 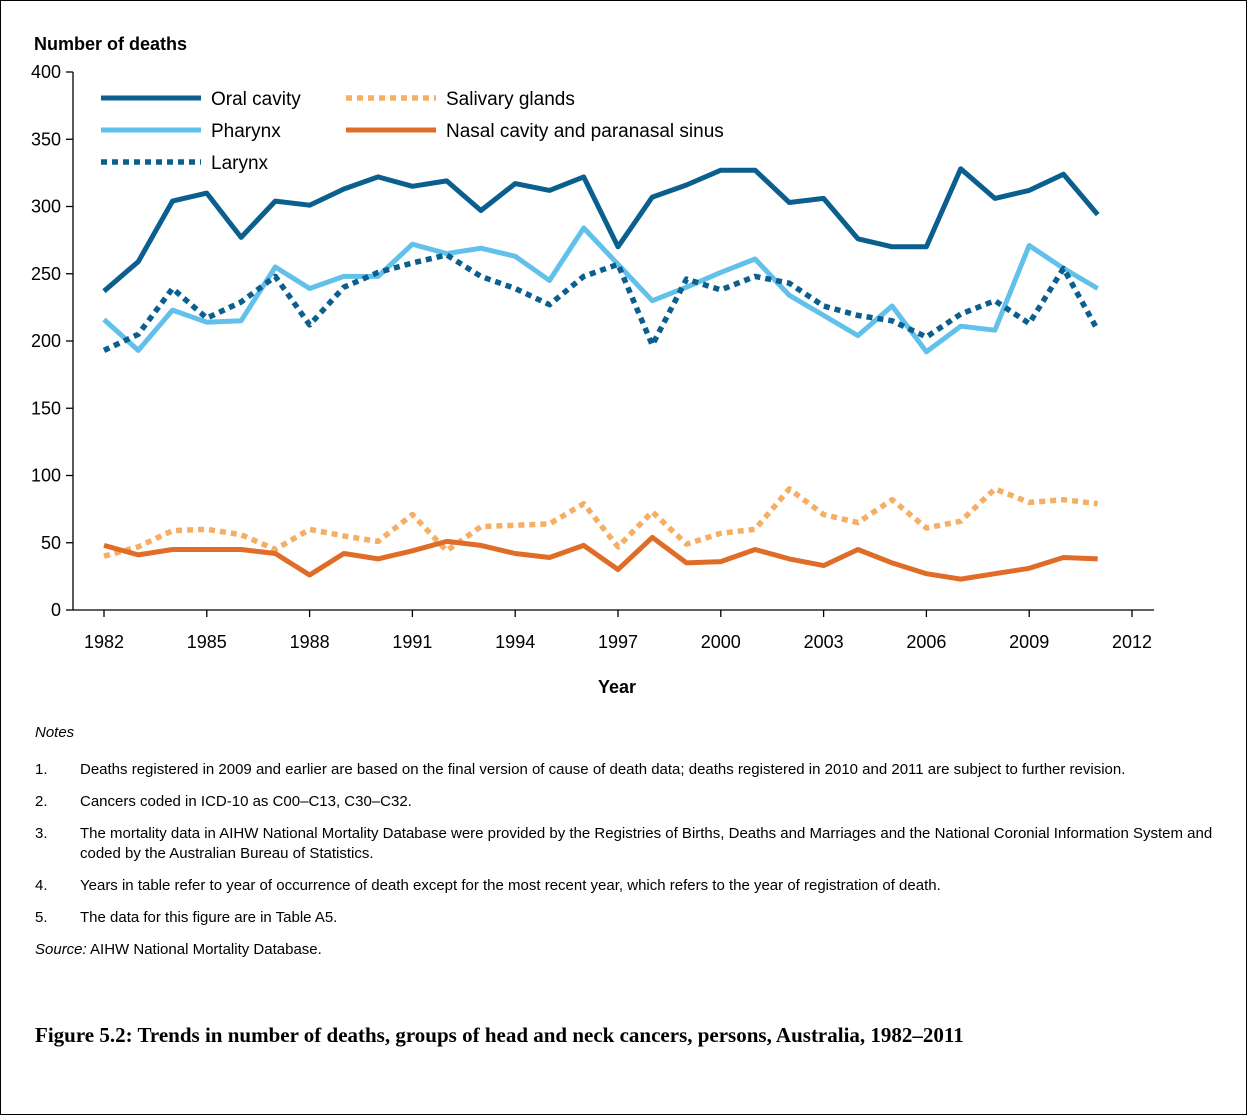 What do you see at coordinates (41, 769) in the screenshot?
I see `note-number: 1.` at bounding box center [41, 769].